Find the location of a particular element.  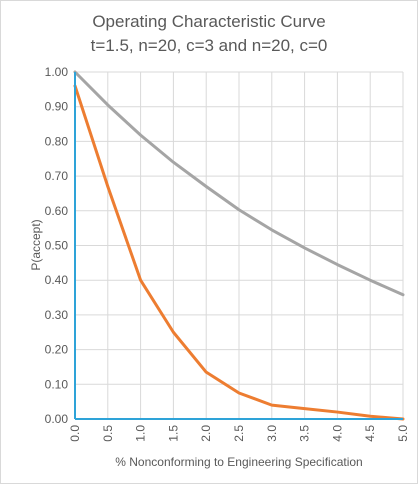

y-tick-label: 0.40 is located at coordinates (57, 280).